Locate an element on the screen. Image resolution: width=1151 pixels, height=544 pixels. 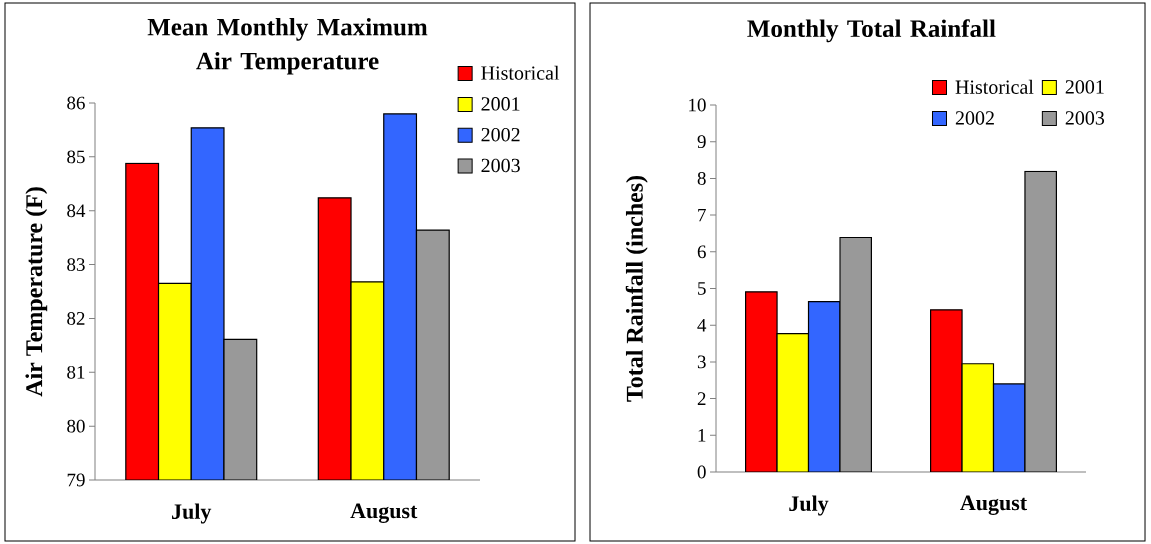
y-tick-label: 1 is located at coordinates (702, 435).